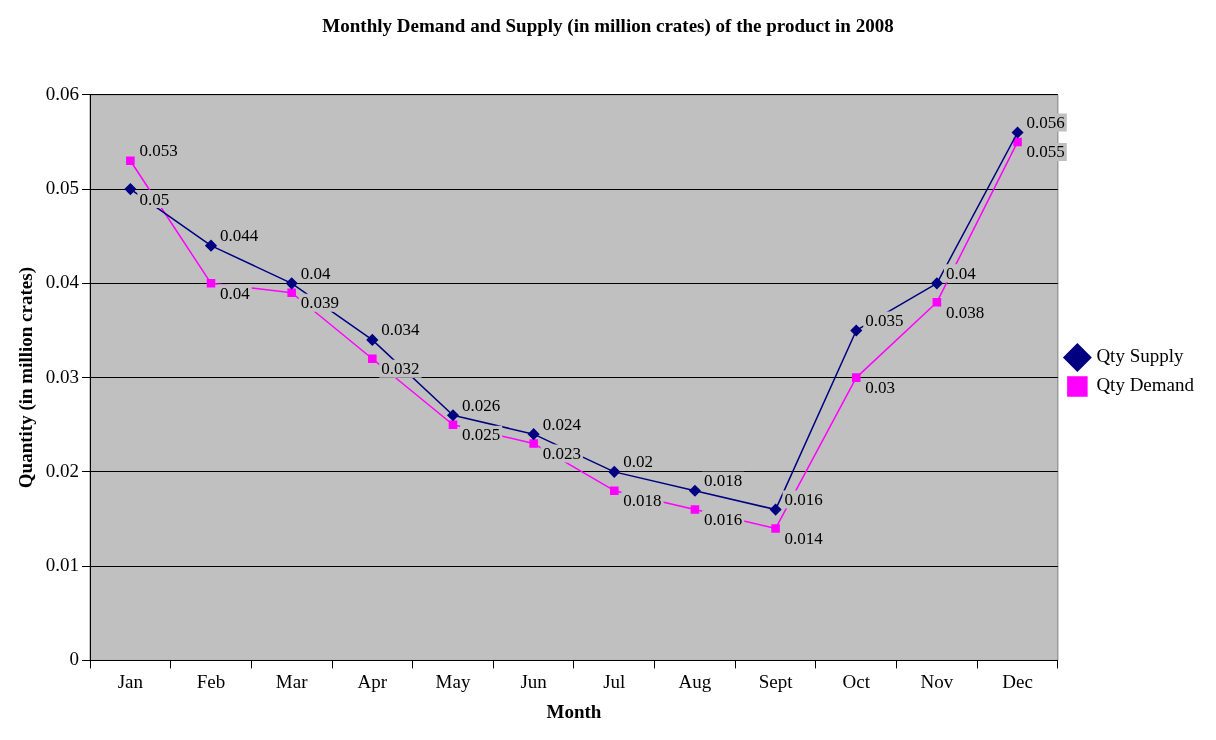  I want to click on data-label: 0.055, so click(1045, 152).